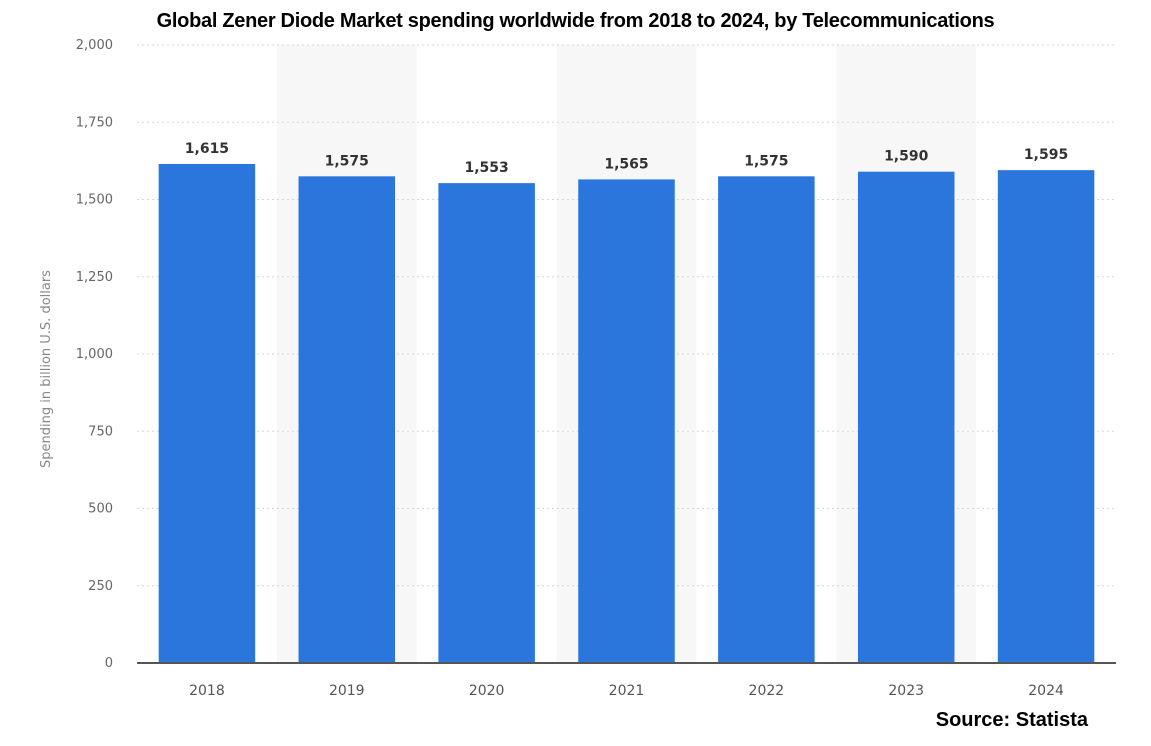 The width and height of the screenshot is (1151, 746). I want to click on source-note: Source: Statista, so click(1011, 720).